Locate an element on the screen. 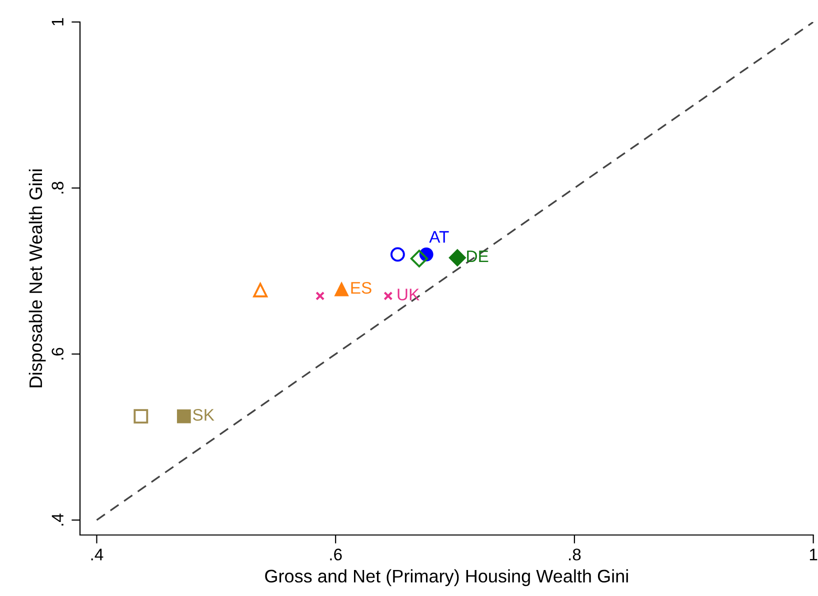 Image resolution: width=818 pixels, height=596 pixels. series-label: AT is located at coordinates (439, 237).